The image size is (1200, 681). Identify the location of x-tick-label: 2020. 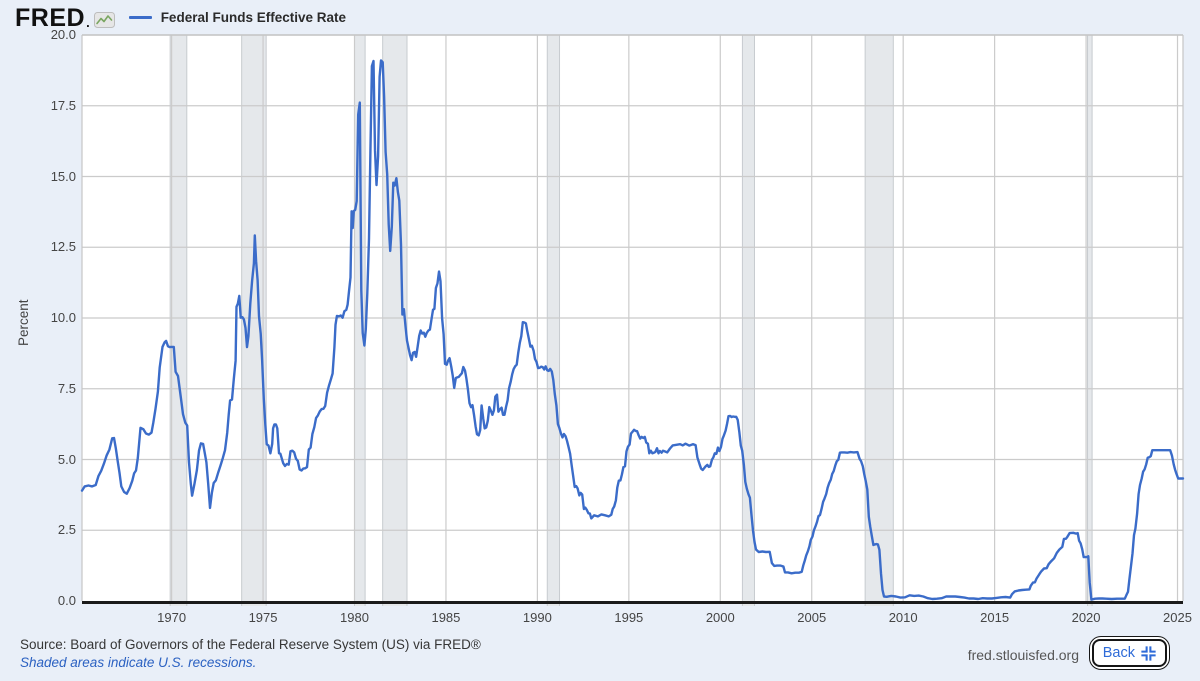
(1086, 617).